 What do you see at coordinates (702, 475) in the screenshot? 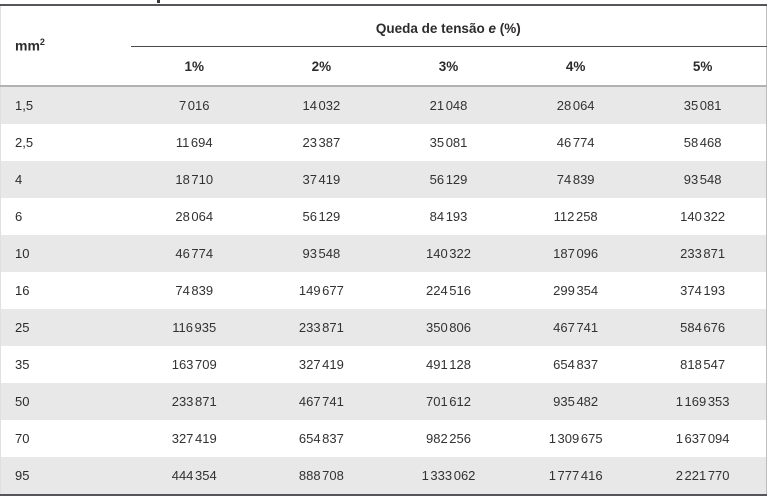
I see `cell: 2 221 770` at bounding box center [702, 475].